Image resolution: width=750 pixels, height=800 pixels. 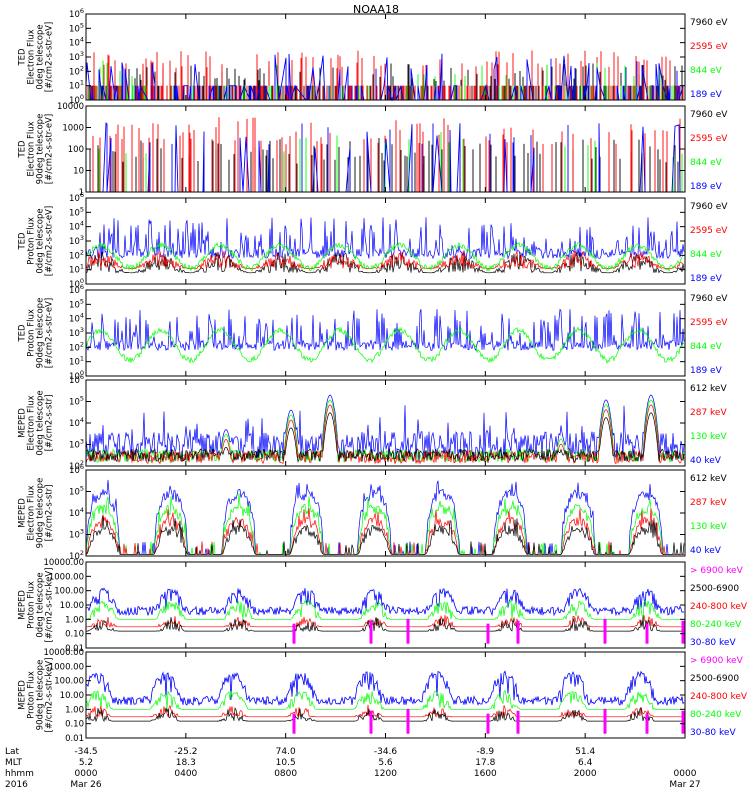 I want to click on axis-value: -8.9, so click(x=486, y=752).